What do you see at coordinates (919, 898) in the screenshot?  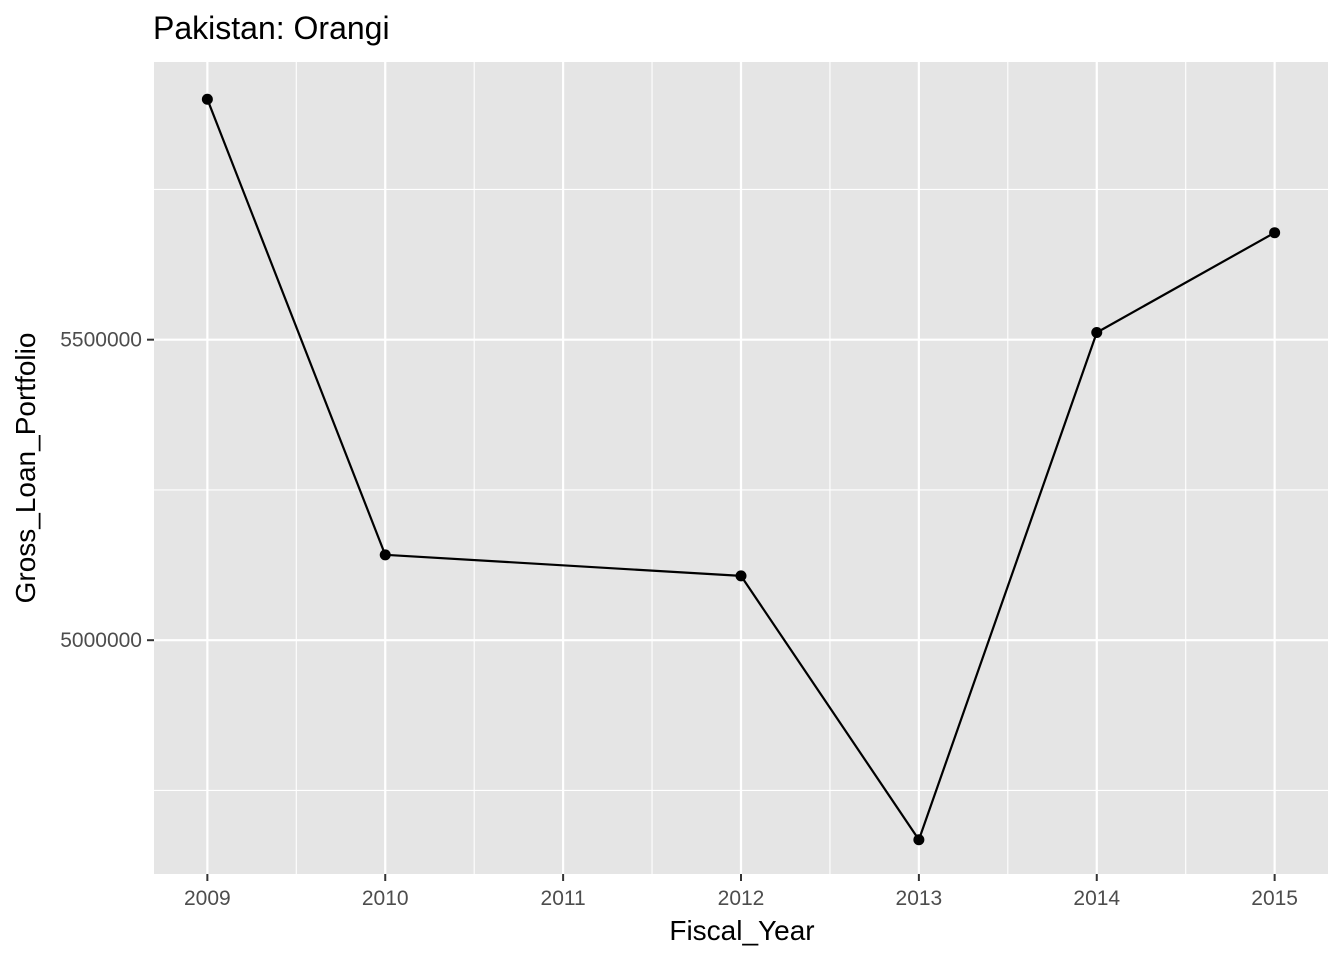 I see `x-tick-label: 2013` at bounding box center [919, 898].